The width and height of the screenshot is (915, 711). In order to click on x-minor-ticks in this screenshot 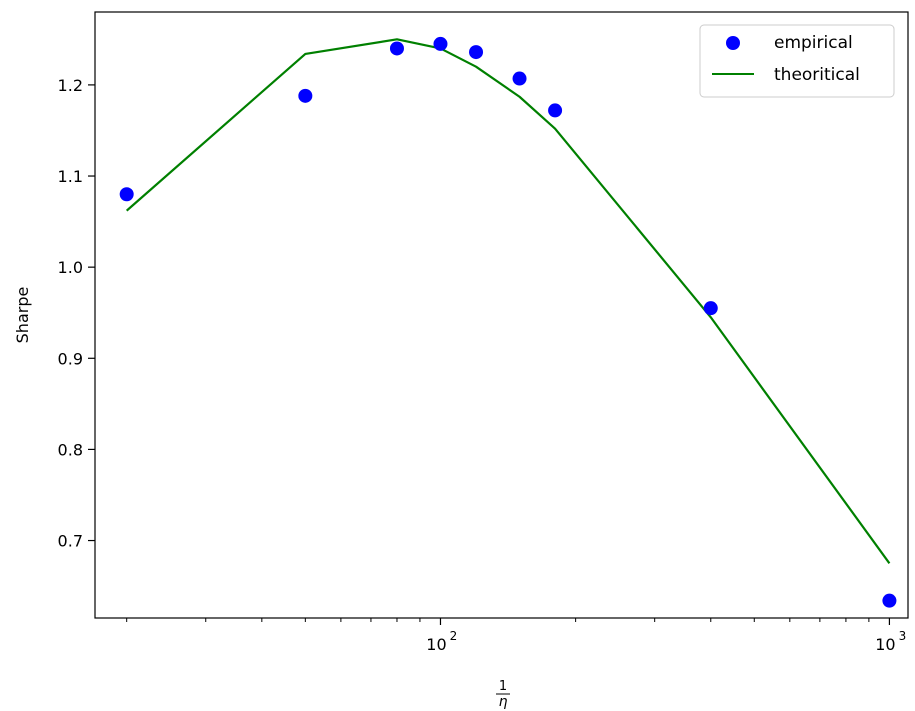, I will do `click(498, 620)`.